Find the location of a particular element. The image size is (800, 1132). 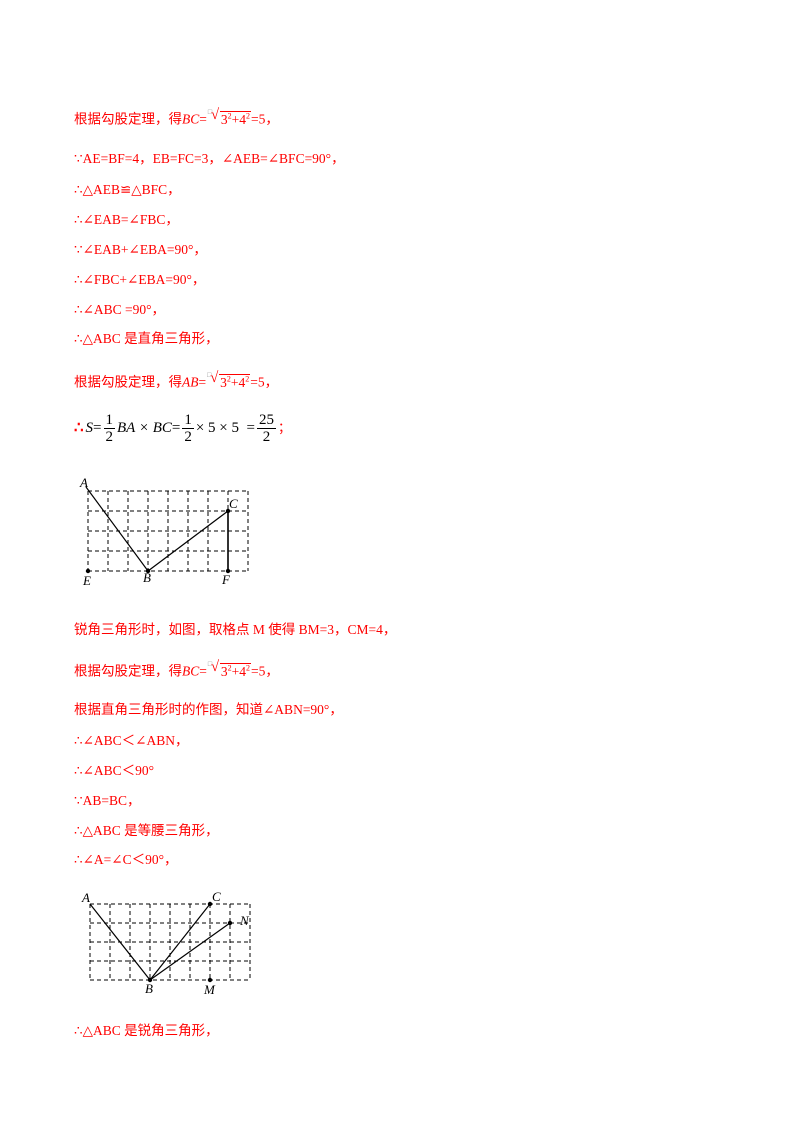

line-given-equal-segments: ∵AE=BF=4，EB=FC=3，∠AEB=∠BFC=90°， is located at coordinates (209, 158).